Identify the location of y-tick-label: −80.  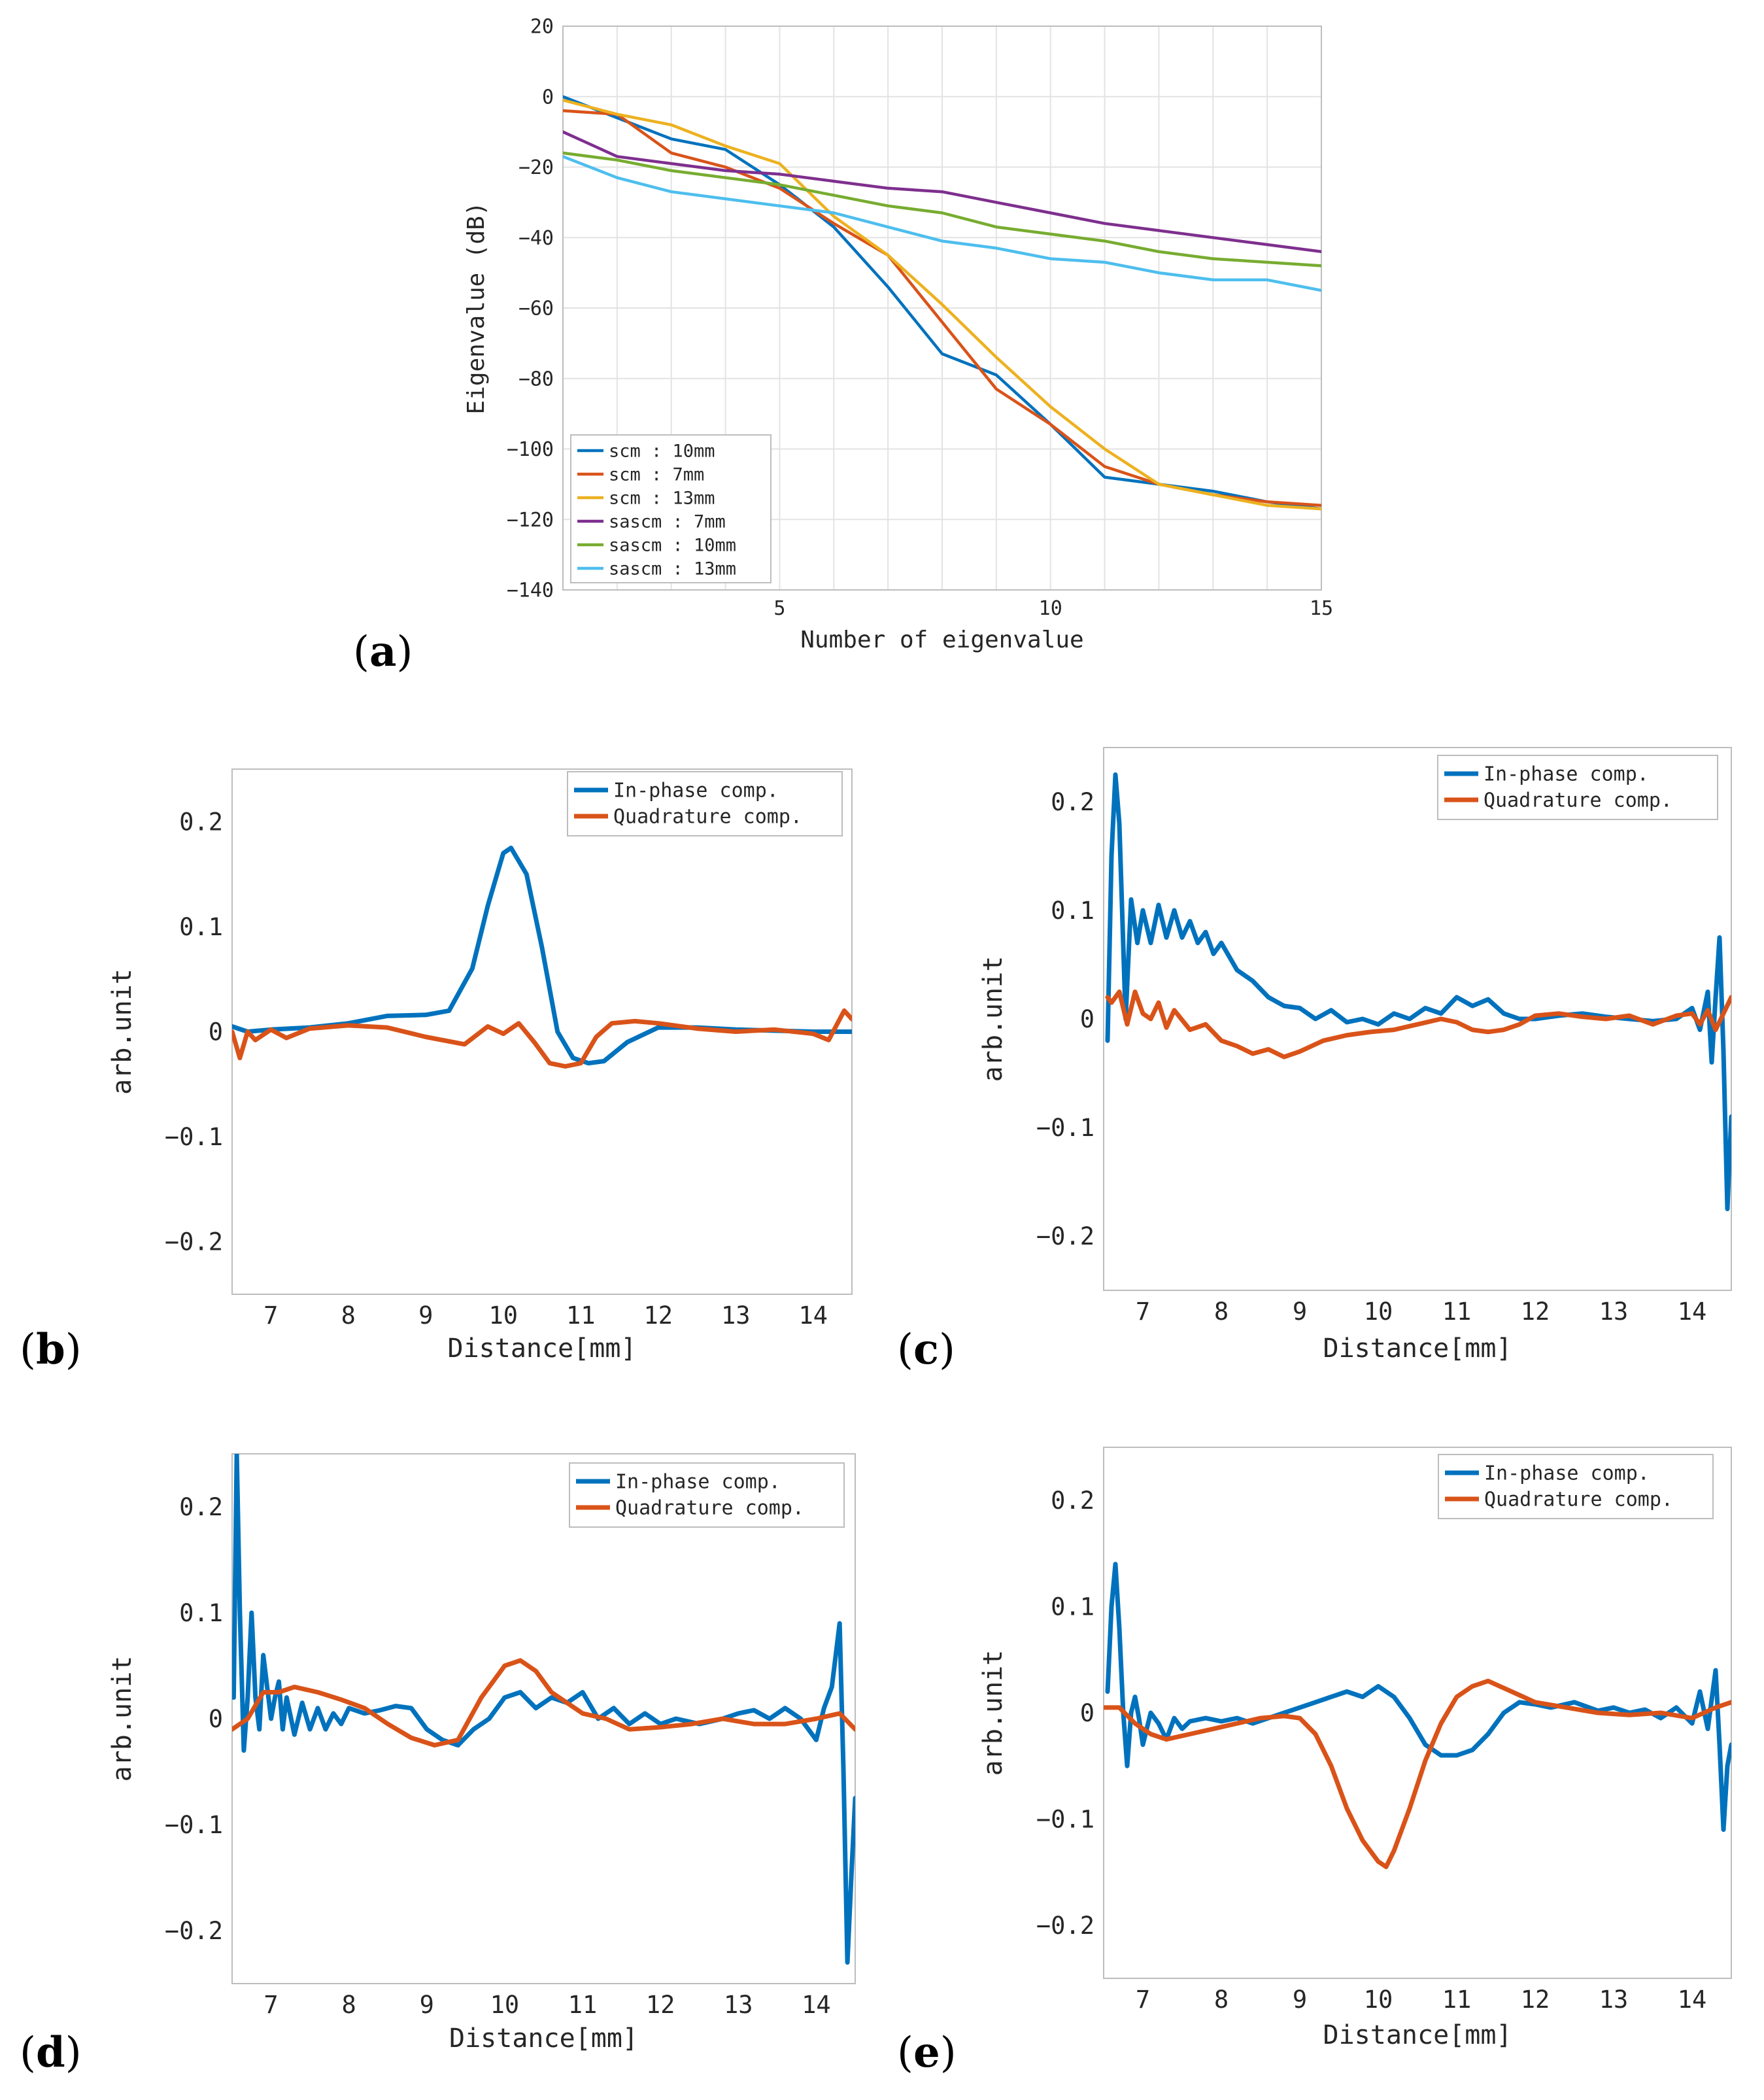
(536, 379).